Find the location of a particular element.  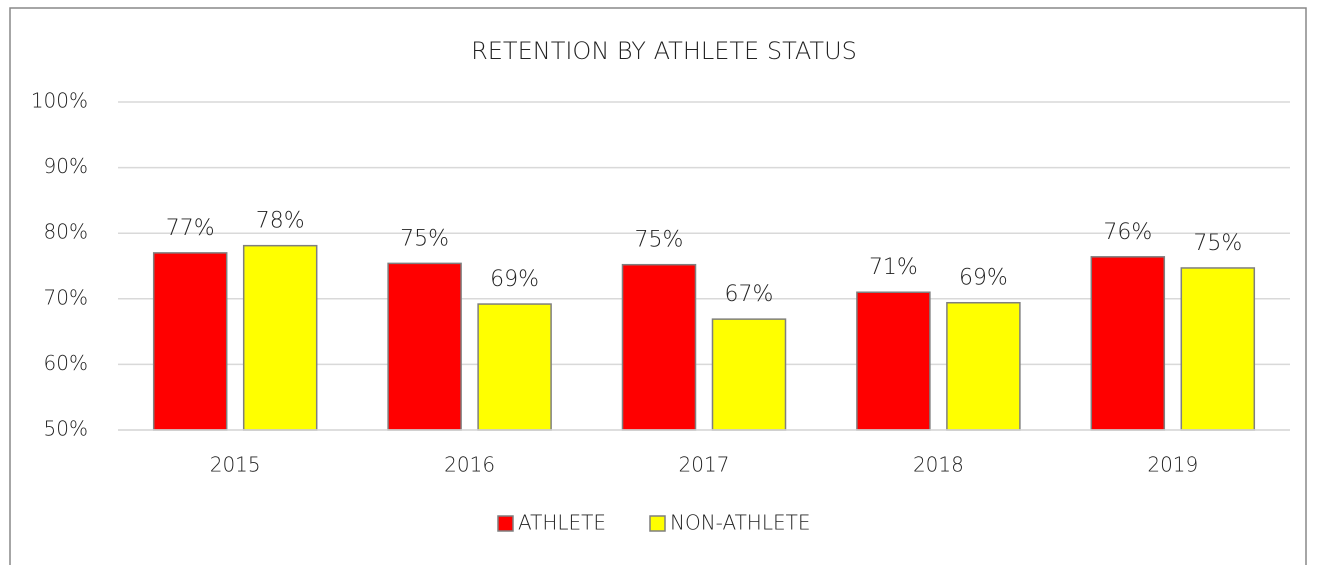

legend-label: ATHLETE is located at coordinates (562, 523).